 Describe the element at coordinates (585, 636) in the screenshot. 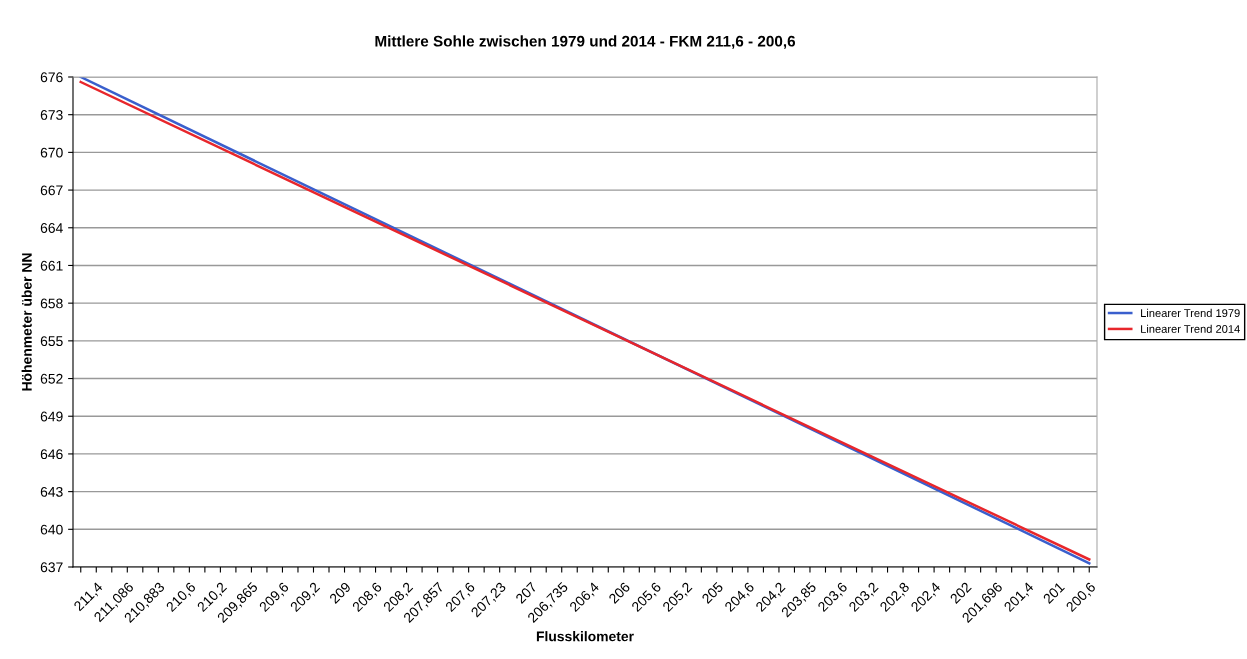

I see `x-axis-title: Flusskilometer` at that location.